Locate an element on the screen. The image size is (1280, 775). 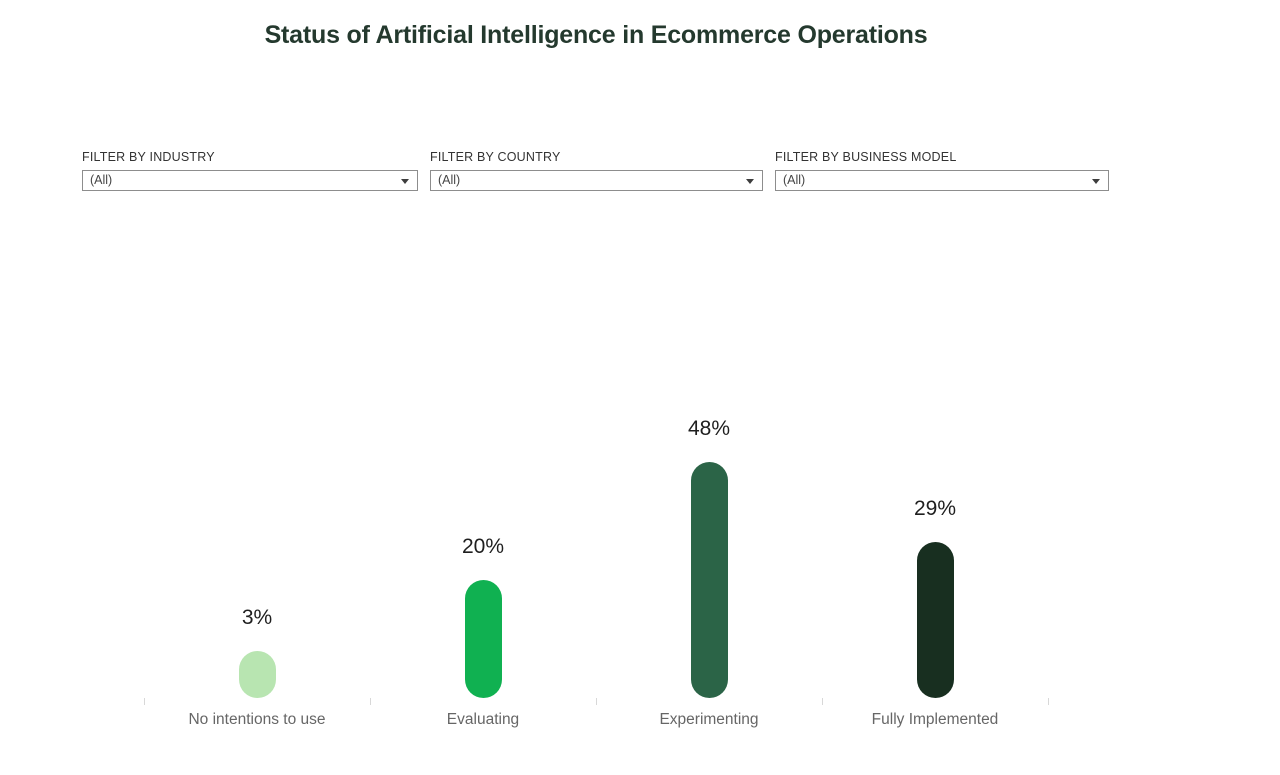
filter-business-model-value: (All) is located at coordinates (794, 180).